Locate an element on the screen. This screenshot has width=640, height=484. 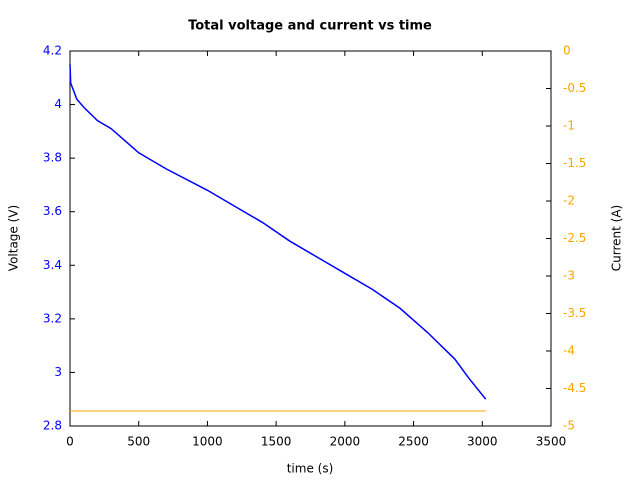
y2-tick-label: -5 is located at coordinates (569, 426).